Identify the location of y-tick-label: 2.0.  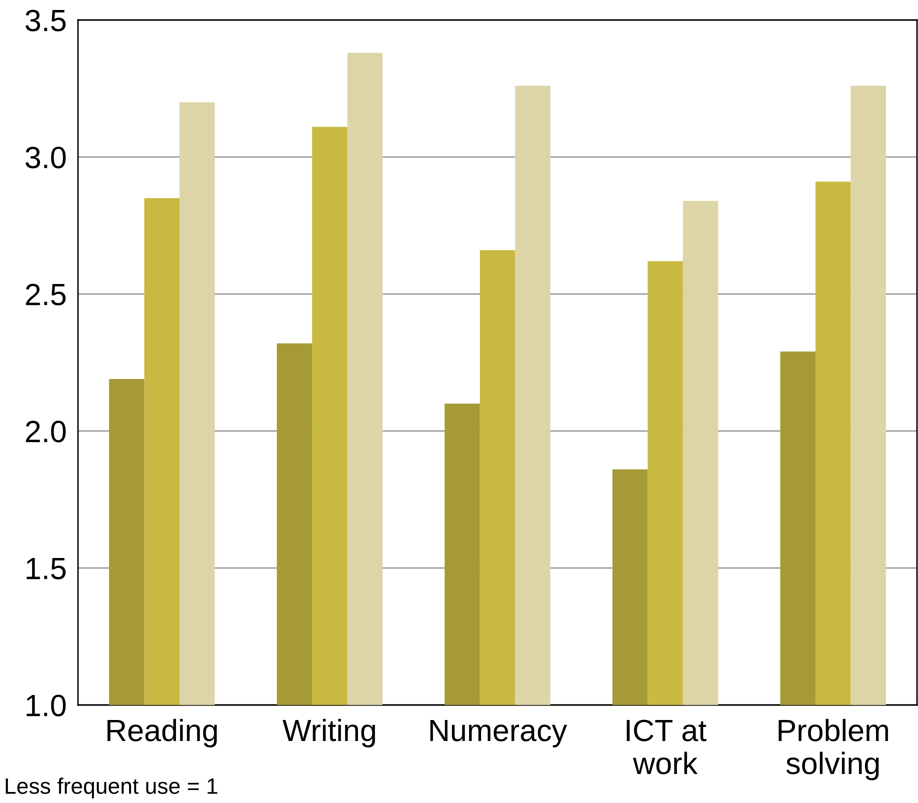
(46, 431).